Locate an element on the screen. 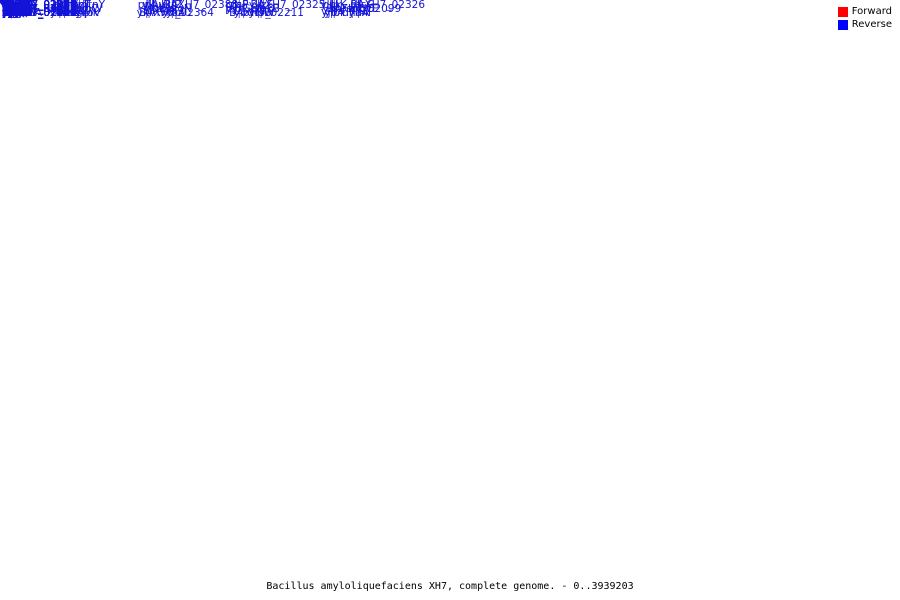 The image size is (900, 600). reverse-gene-label: yloA is located at coordinates (174, 13).